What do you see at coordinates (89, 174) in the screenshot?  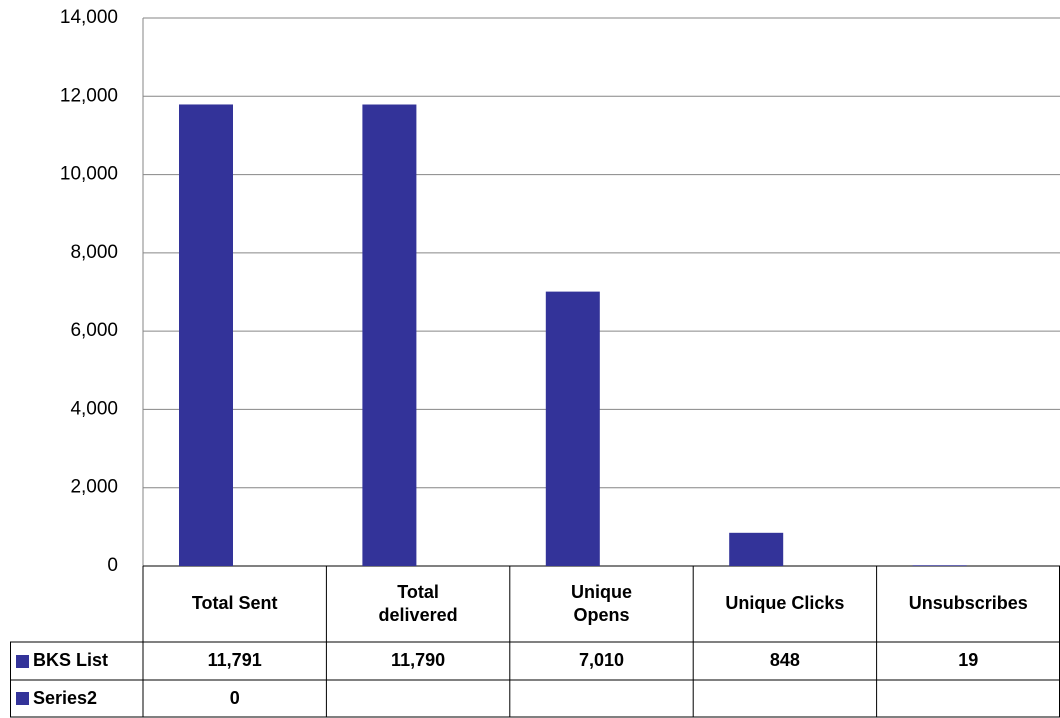 I see `y-tick-label: 10,000` at bounding box center [89, 174].